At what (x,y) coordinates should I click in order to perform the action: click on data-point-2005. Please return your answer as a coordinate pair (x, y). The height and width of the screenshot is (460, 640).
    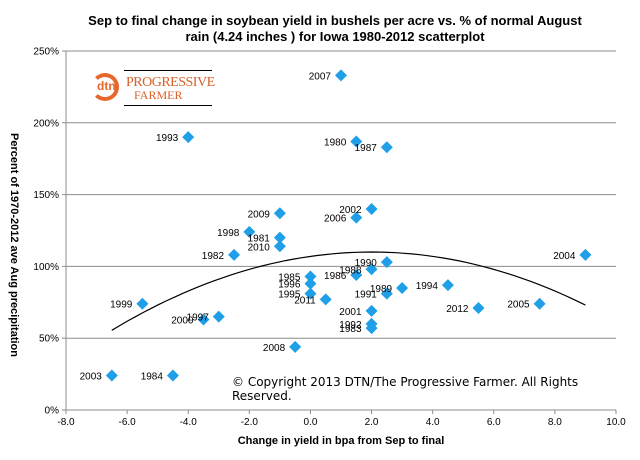
    Looking at the image, I should click on (539, 303).